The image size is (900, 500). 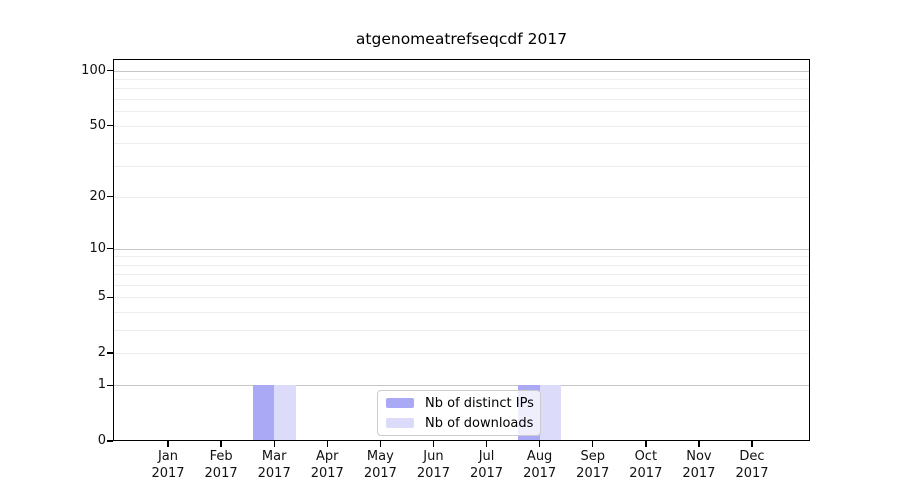 I want to click on x-tick-label: Feb 2017, so click(x=221, y=465).